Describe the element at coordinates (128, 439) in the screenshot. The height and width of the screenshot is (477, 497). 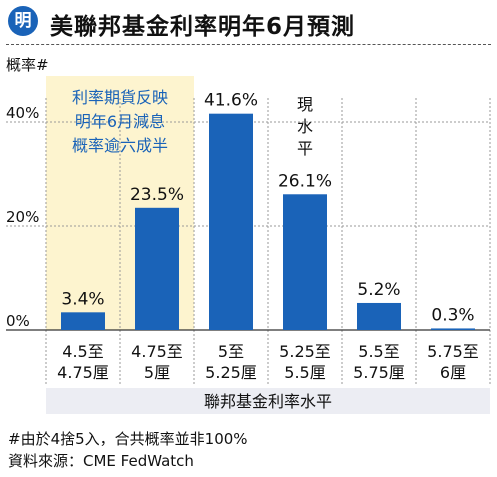
I see `footnote: #由於4捨5入，合共概率並非100%` at that location.